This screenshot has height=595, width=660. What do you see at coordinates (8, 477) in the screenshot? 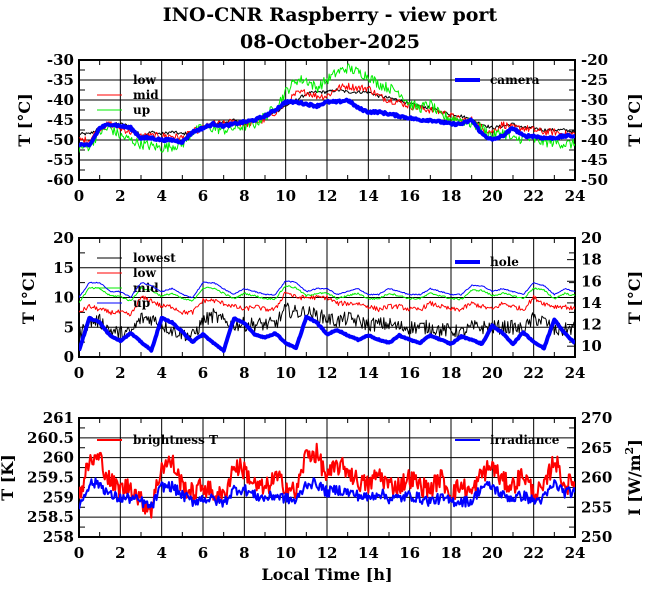
I see `y-axis-label: T [K]` at bounding box center [8, 477].